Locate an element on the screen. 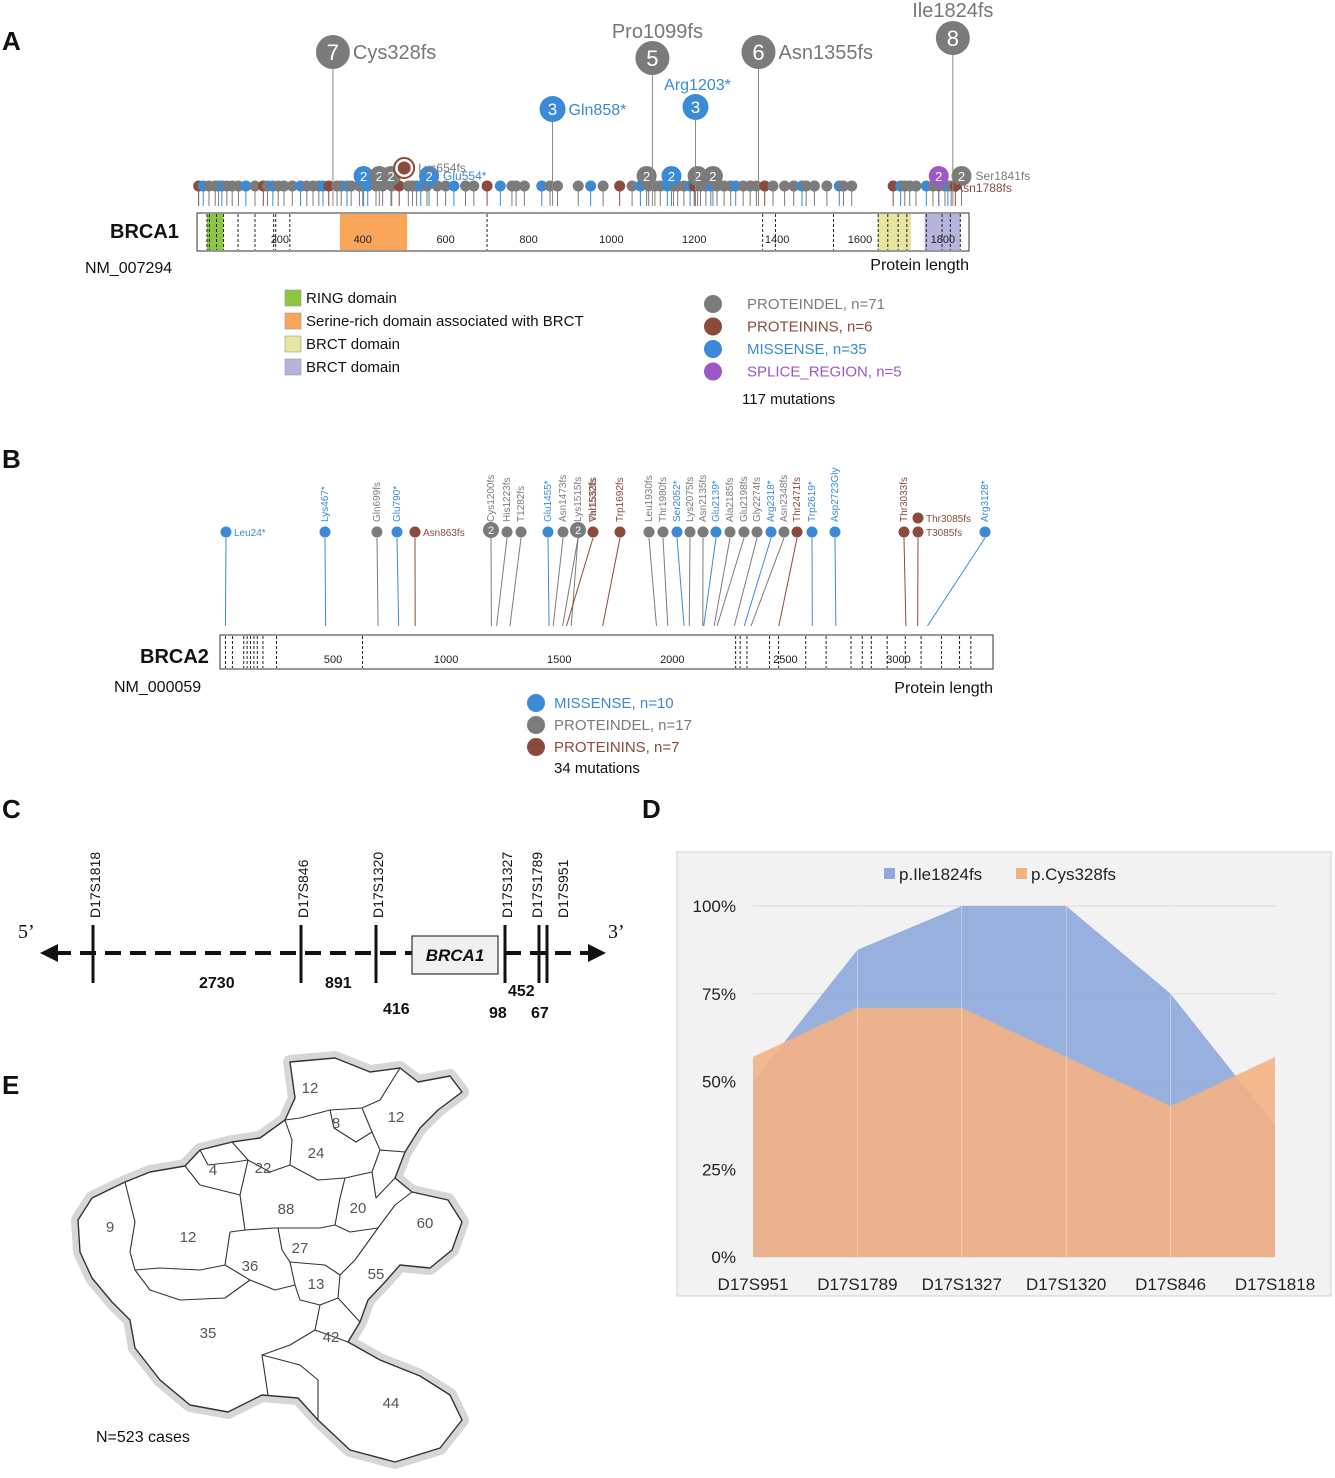  mutation-label: Thr1553fs is located at coordinates (593, 499).